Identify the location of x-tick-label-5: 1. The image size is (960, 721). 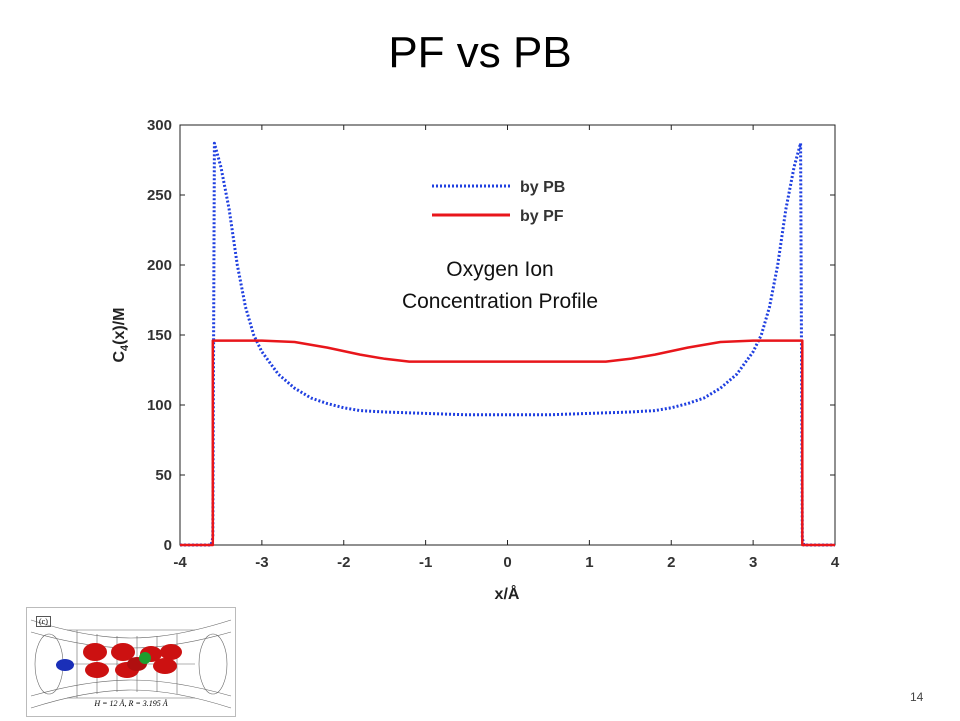
(589, 562).